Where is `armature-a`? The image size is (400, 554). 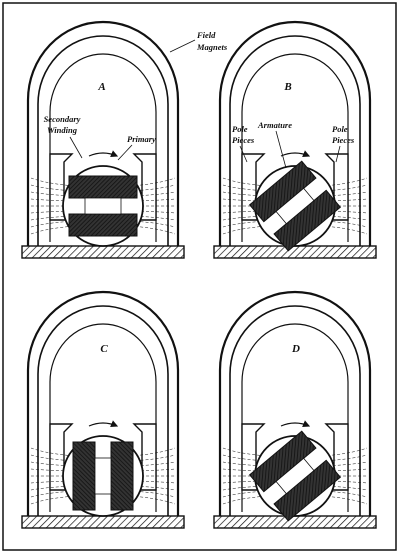 armature-a is located at coordinates (103, 198).